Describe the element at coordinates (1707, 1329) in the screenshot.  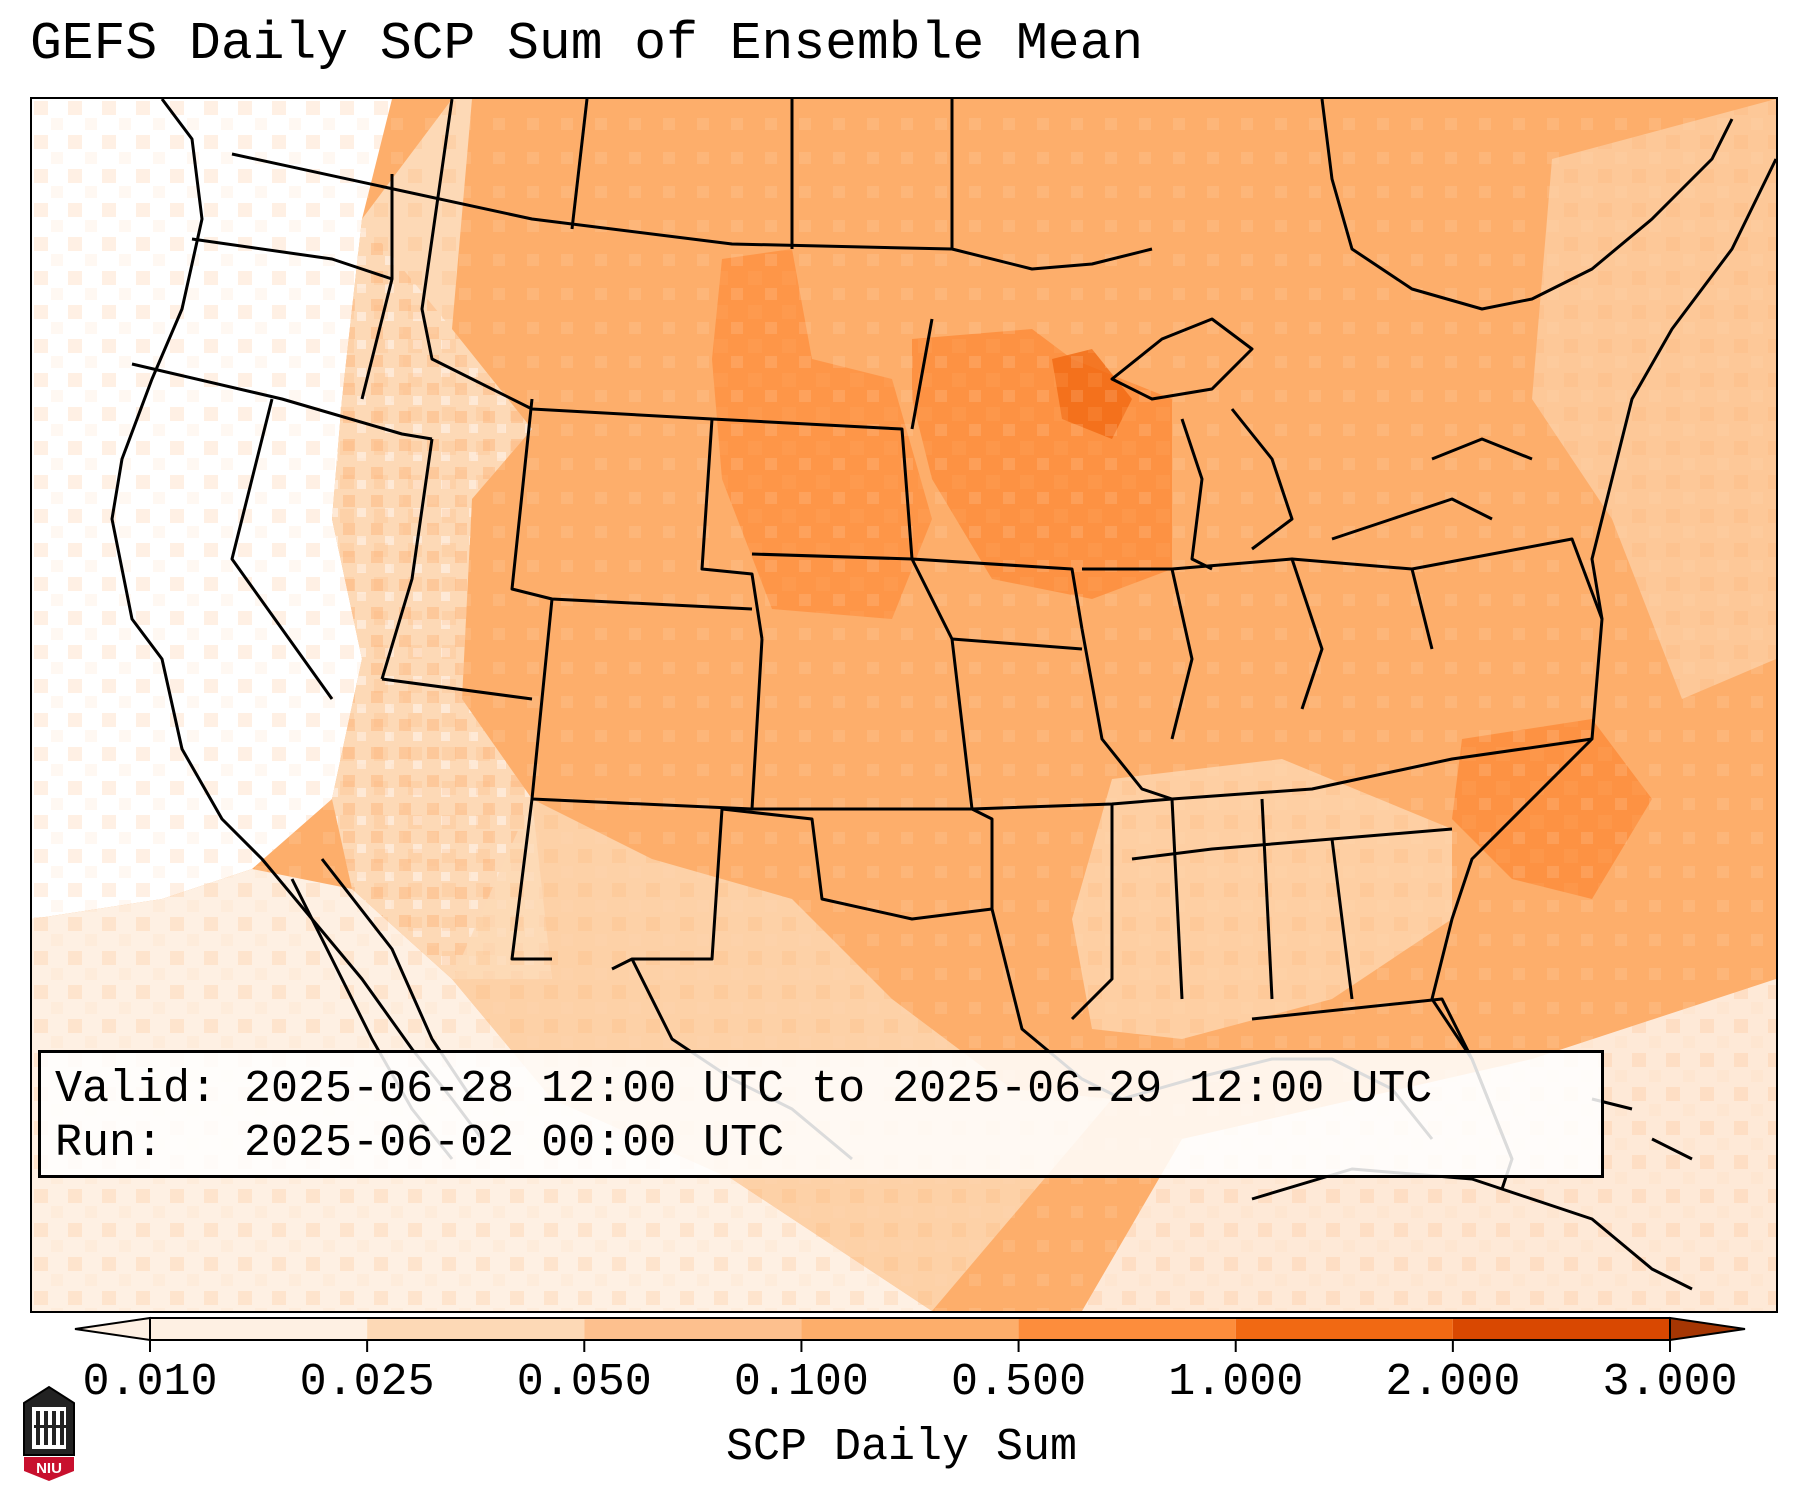
I see `colorbar-extend-high` at that location.